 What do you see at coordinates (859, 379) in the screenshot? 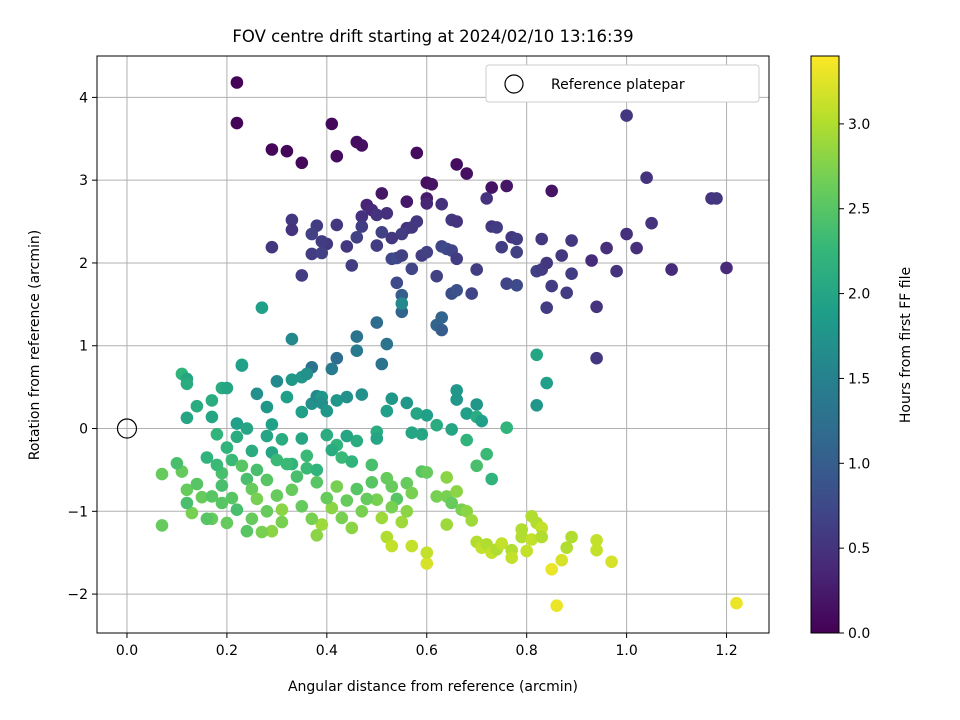
I see `colorbar-tick-label: 1.5` at bounding box center [859, 379].